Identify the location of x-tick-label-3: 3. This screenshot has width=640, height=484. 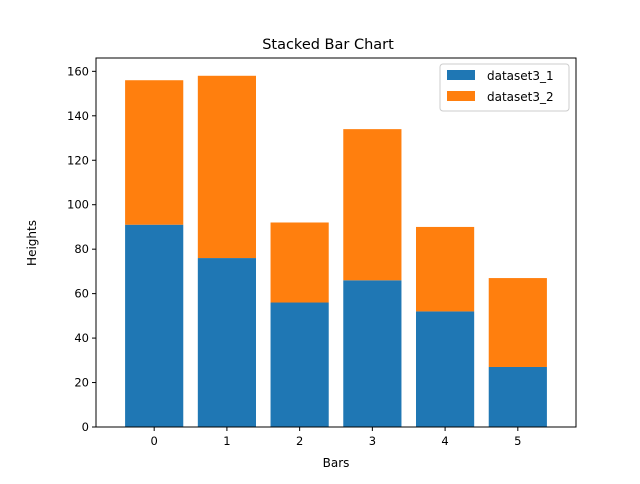
(372, 441).